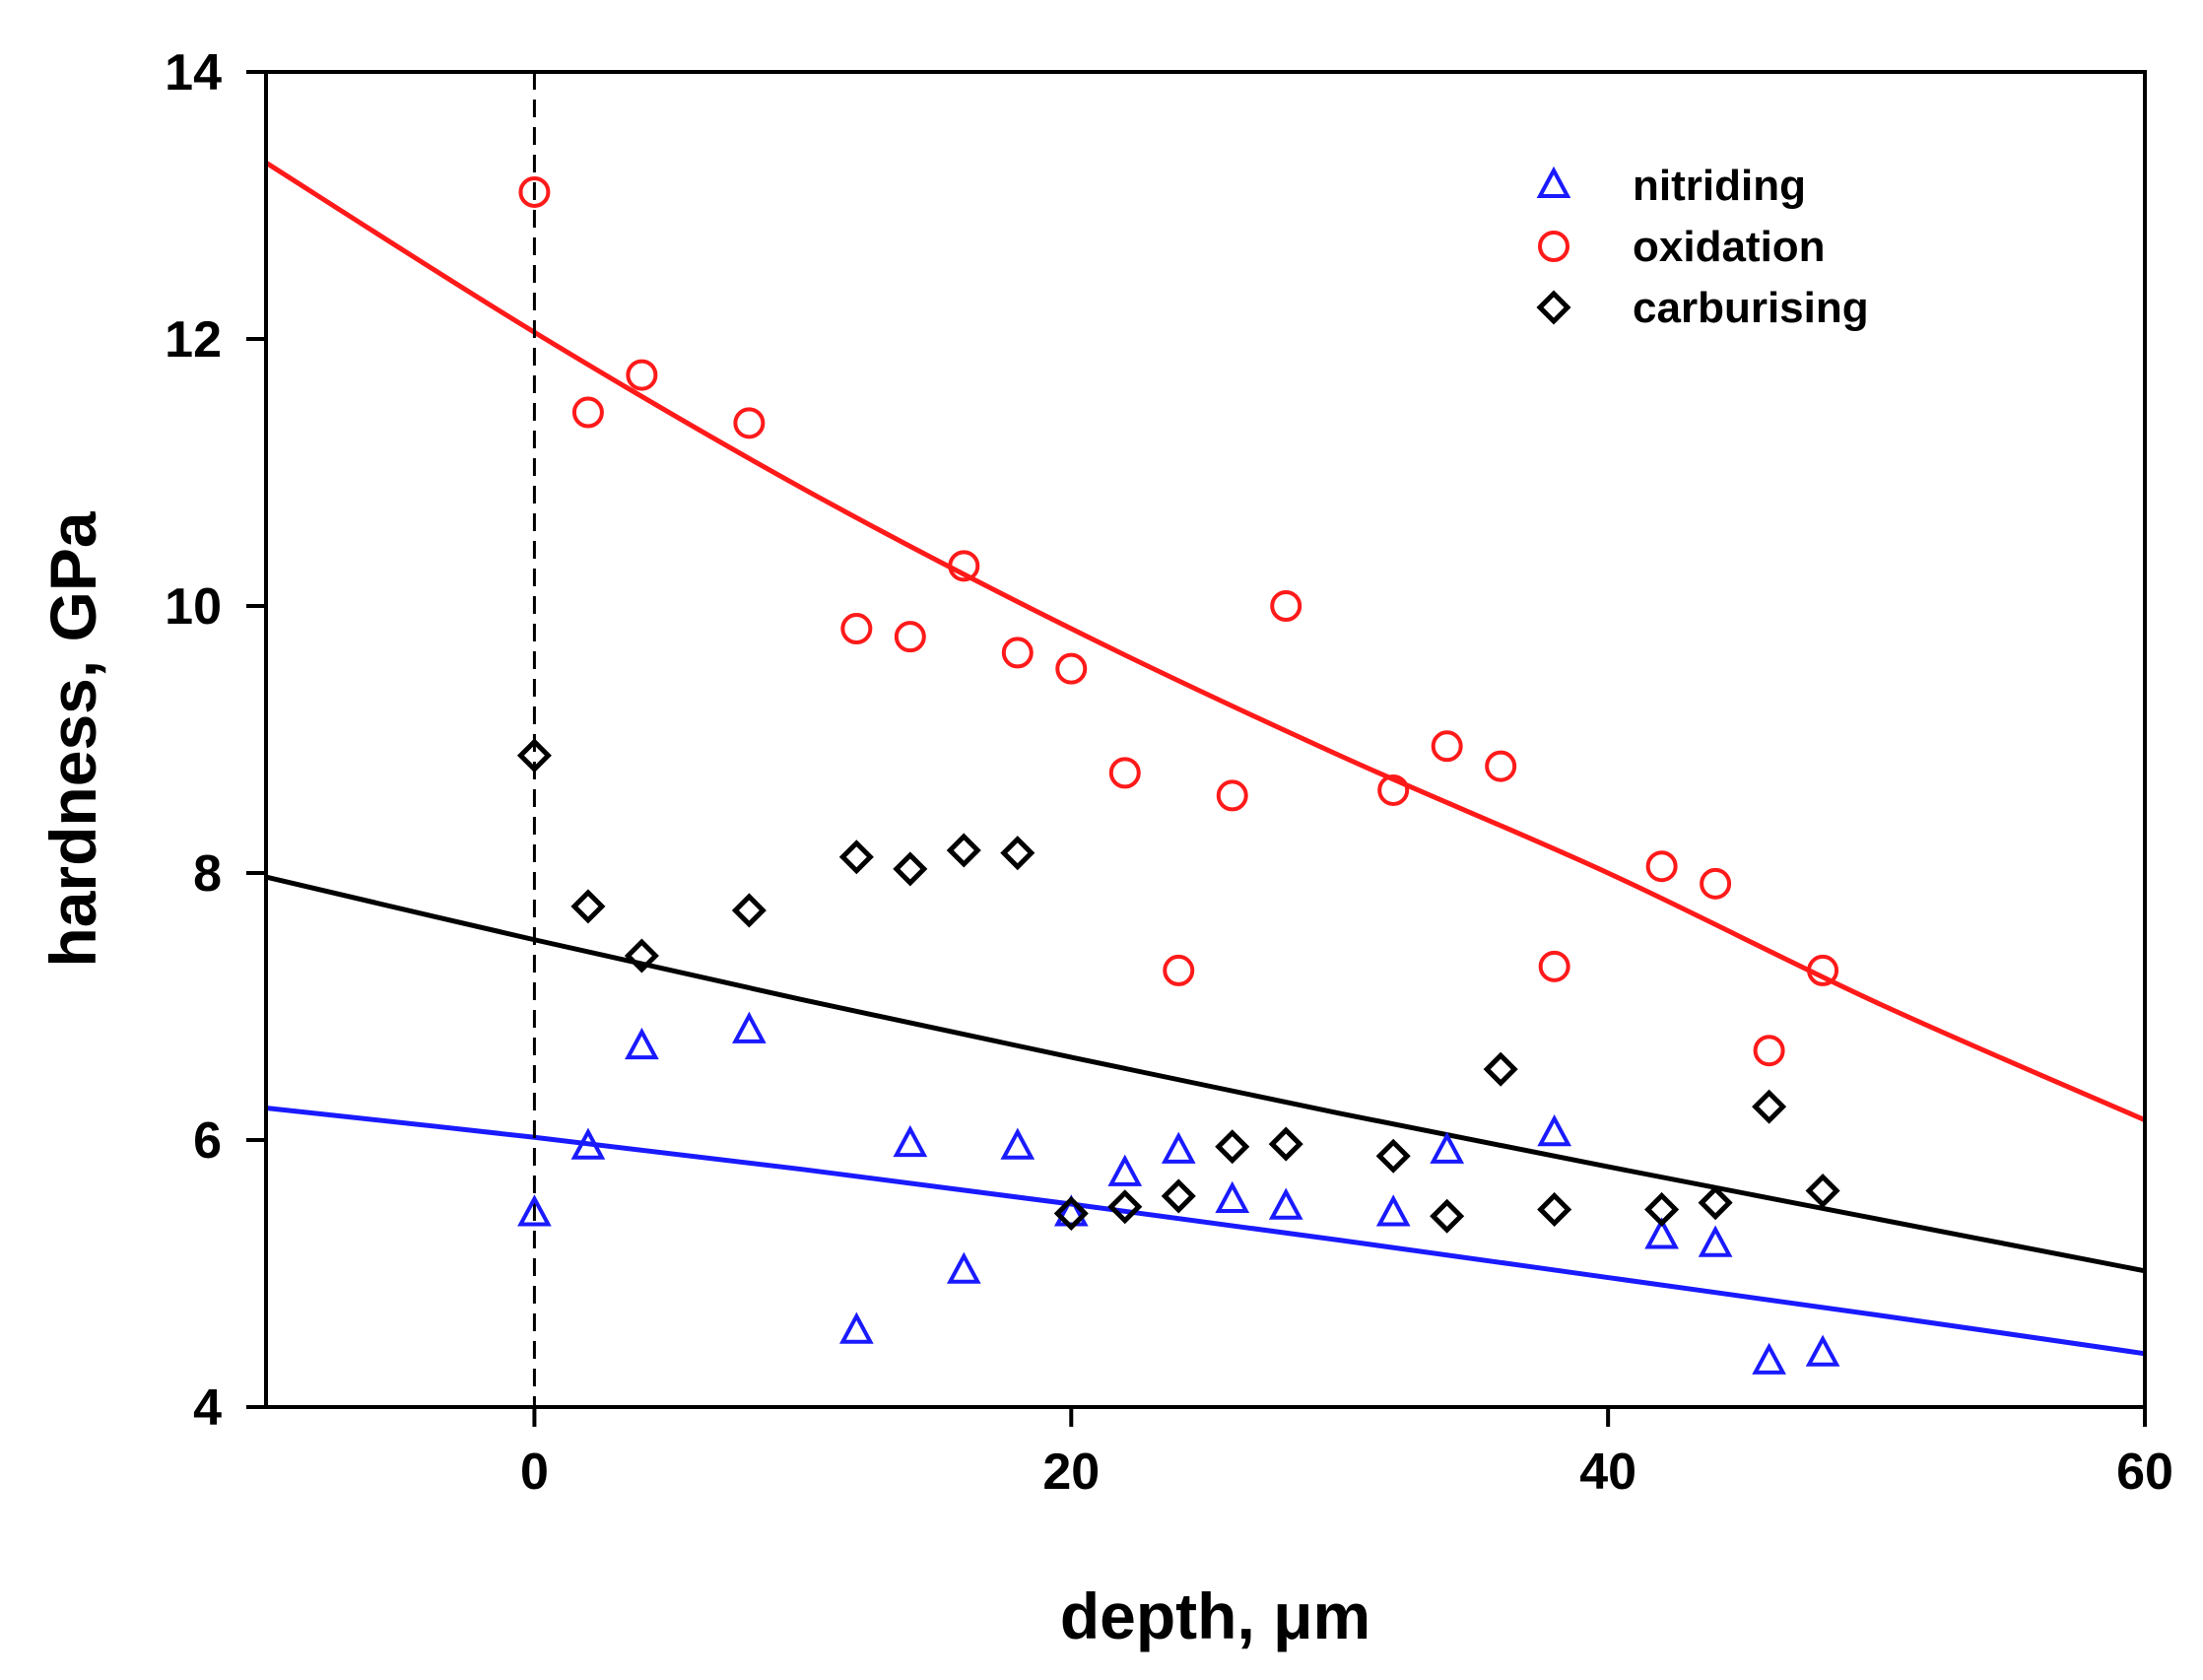 The image size is (2203, 1680). I want to click on series-nitriding, so click(1179, 1193).